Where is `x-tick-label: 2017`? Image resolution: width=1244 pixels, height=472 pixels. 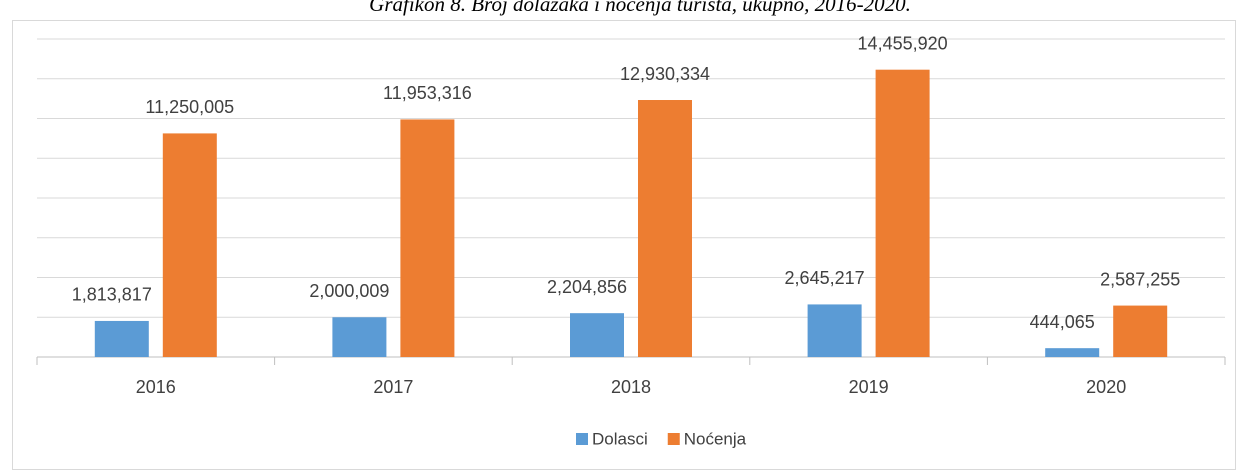
x-tick-label: 2017 is located at coordinates (393, 387).